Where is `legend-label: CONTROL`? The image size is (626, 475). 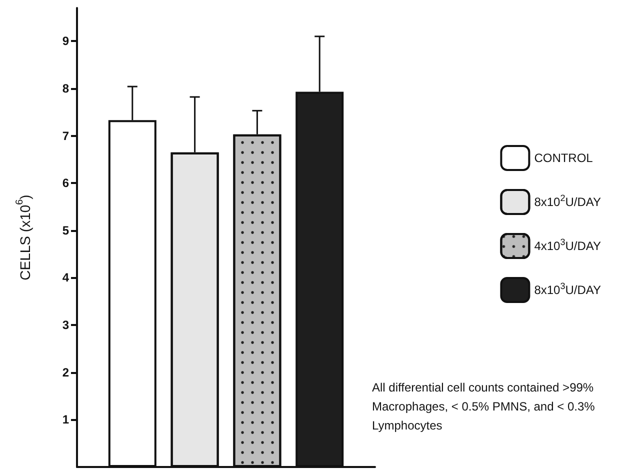
legend-label: CONTROL is located at coordinates (564, 158).